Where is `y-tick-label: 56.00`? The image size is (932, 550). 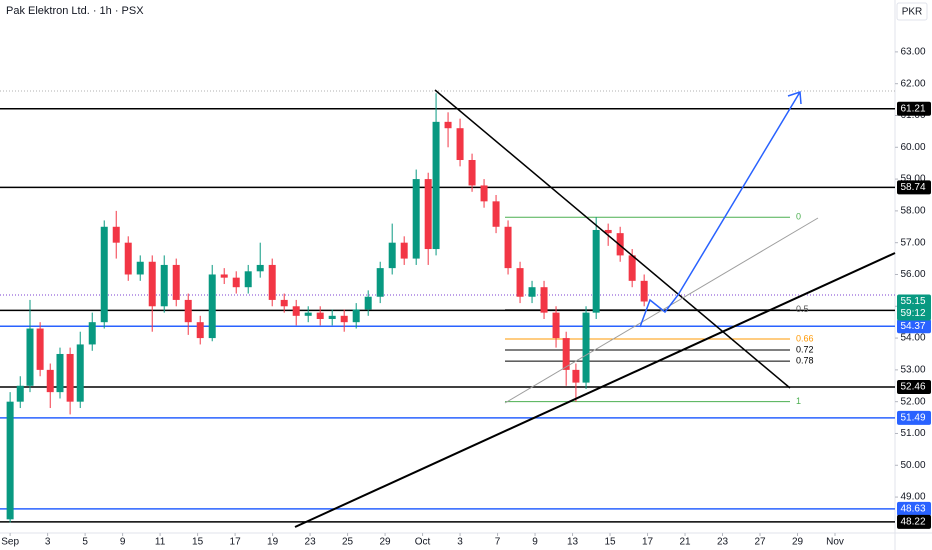
y-tick-label: 56.00 is located at coordinates (912, 274).